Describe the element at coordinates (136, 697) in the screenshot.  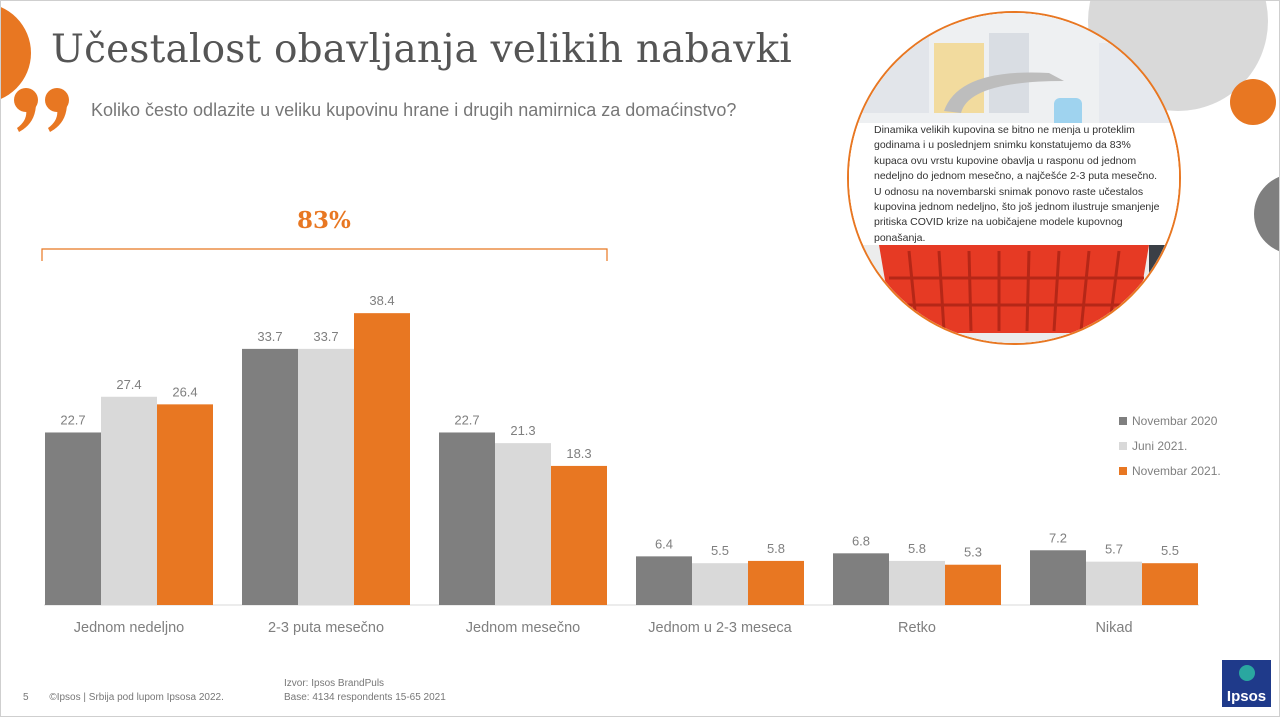
I see `copyright: ©Ipsos | Srbija pod lupom Ipsosa 2022.` at that location.